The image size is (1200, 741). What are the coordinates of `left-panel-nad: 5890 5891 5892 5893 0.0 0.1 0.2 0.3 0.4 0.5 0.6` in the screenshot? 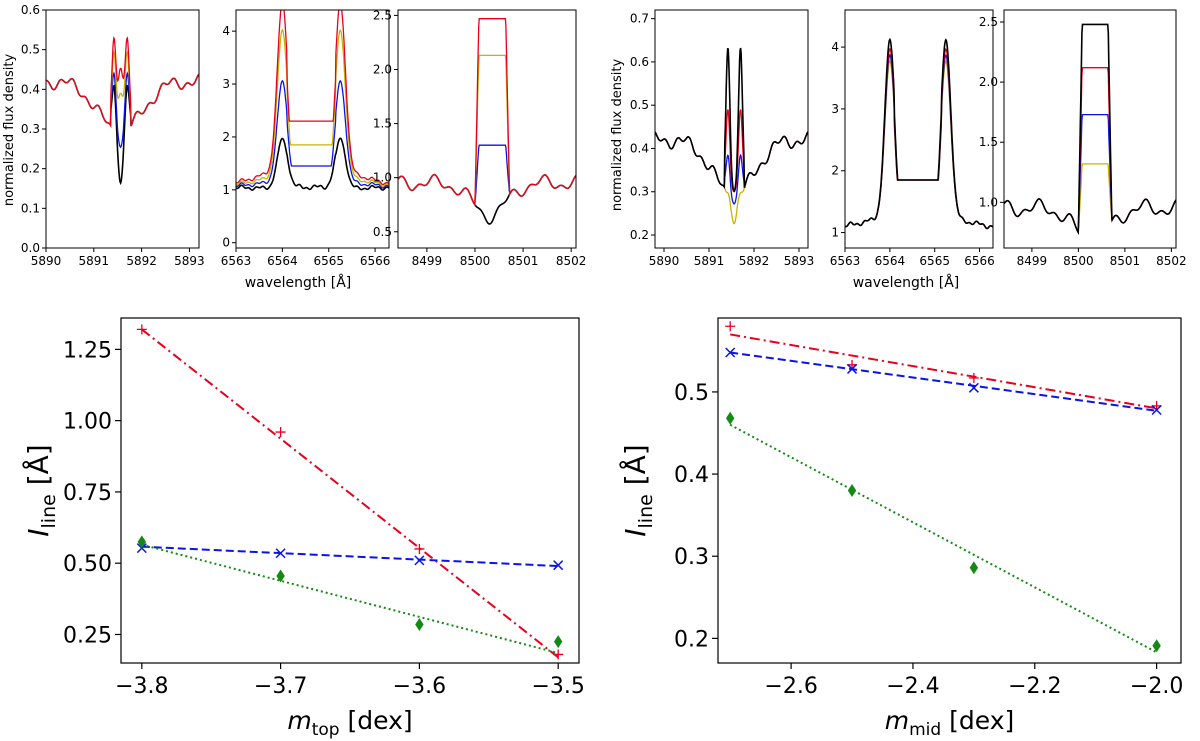 It's located at (113, 135).